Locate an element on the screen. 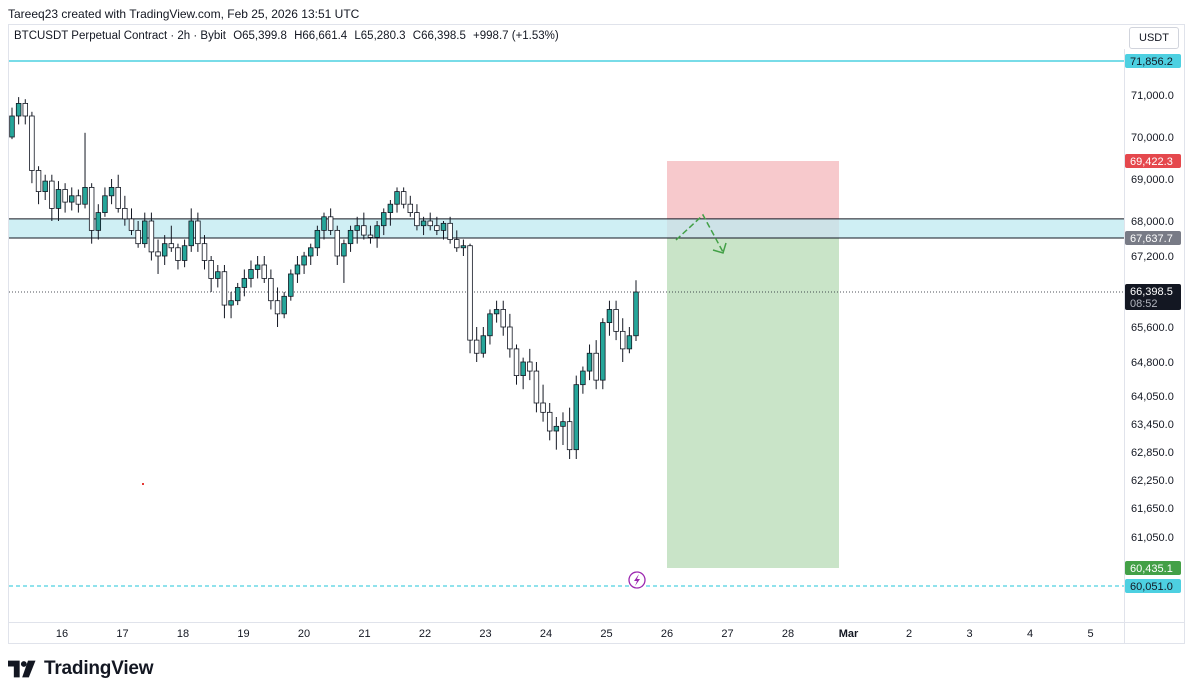 The width and height of the screenshot is (1200, 695). symbol-name: BTCUSDT Perpetual Contract · 2h · Bybit is located at coordinates (120, 36).